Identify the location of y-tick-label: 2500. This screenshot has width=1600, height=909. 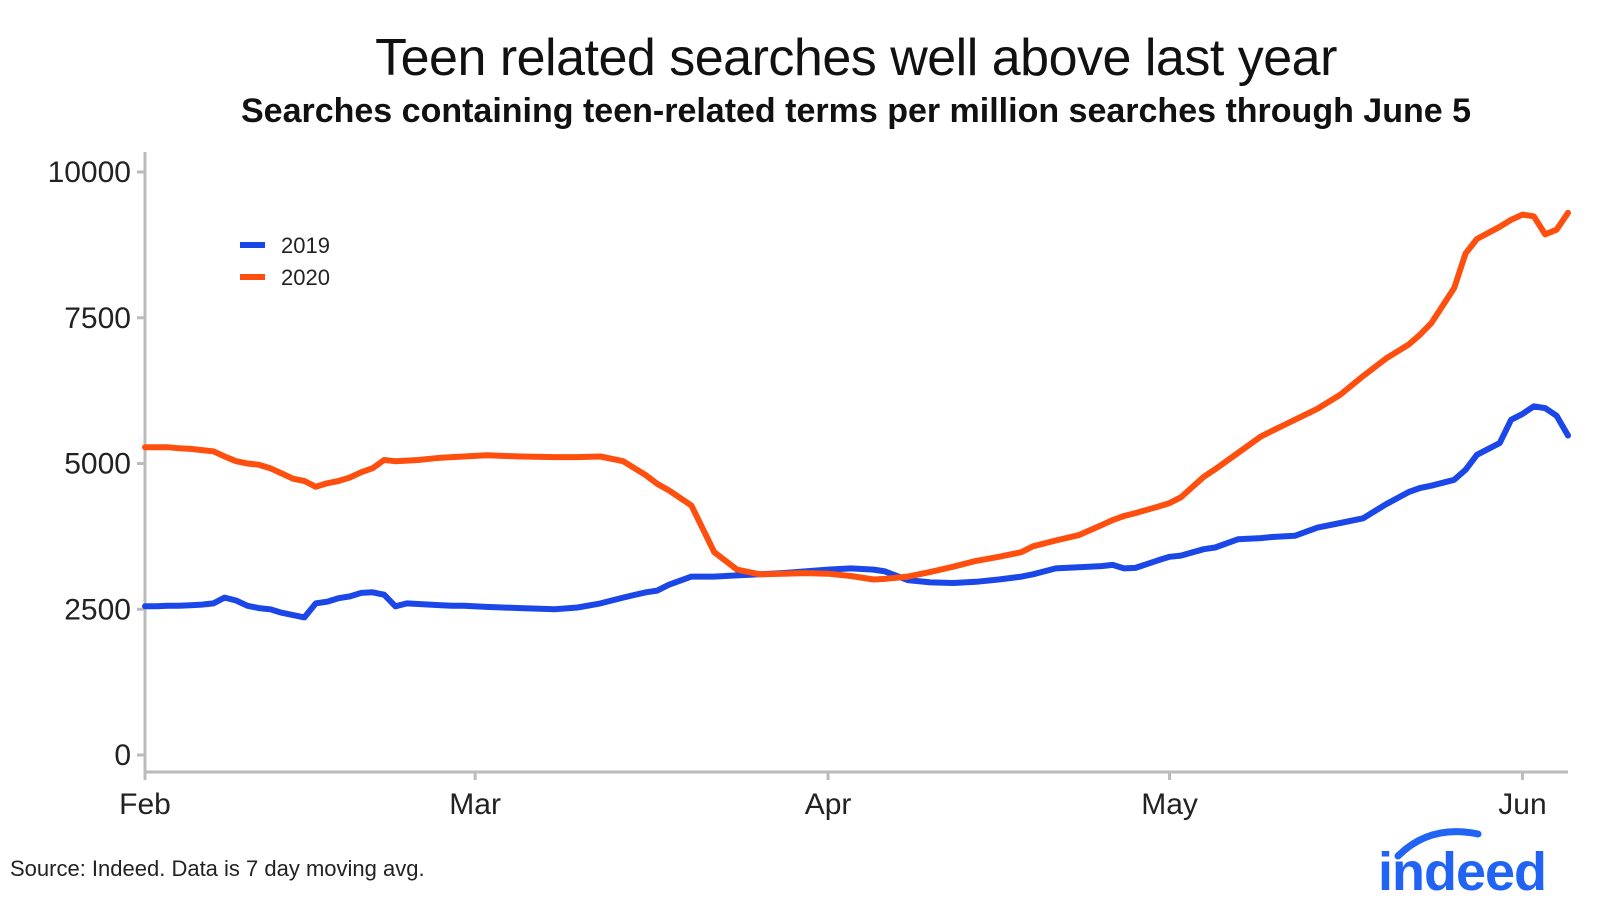
(97, 609).